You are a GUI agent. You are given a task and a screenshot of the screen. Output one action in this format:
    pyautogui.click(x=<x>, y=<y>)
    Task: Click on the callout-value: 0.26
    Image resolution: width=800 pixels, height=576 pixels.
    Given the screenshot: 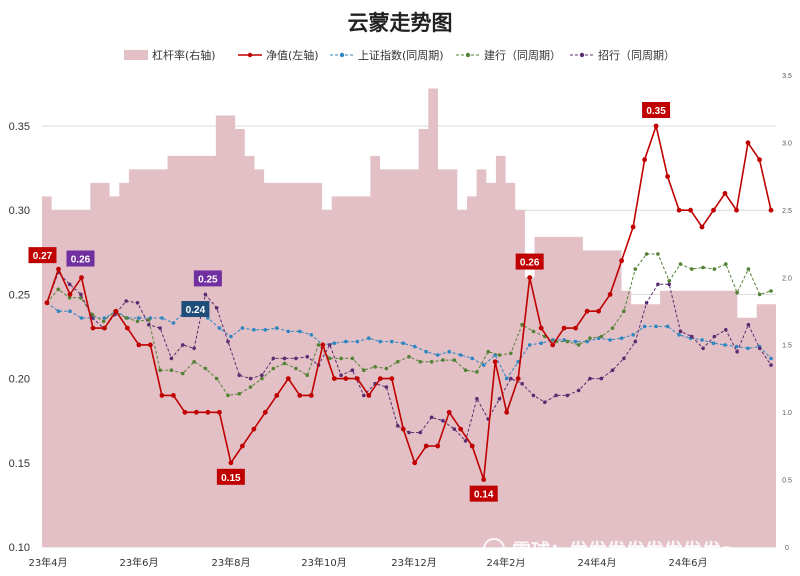 What is the action you would take?
    pyautogui.click(x=530, y=263)
    